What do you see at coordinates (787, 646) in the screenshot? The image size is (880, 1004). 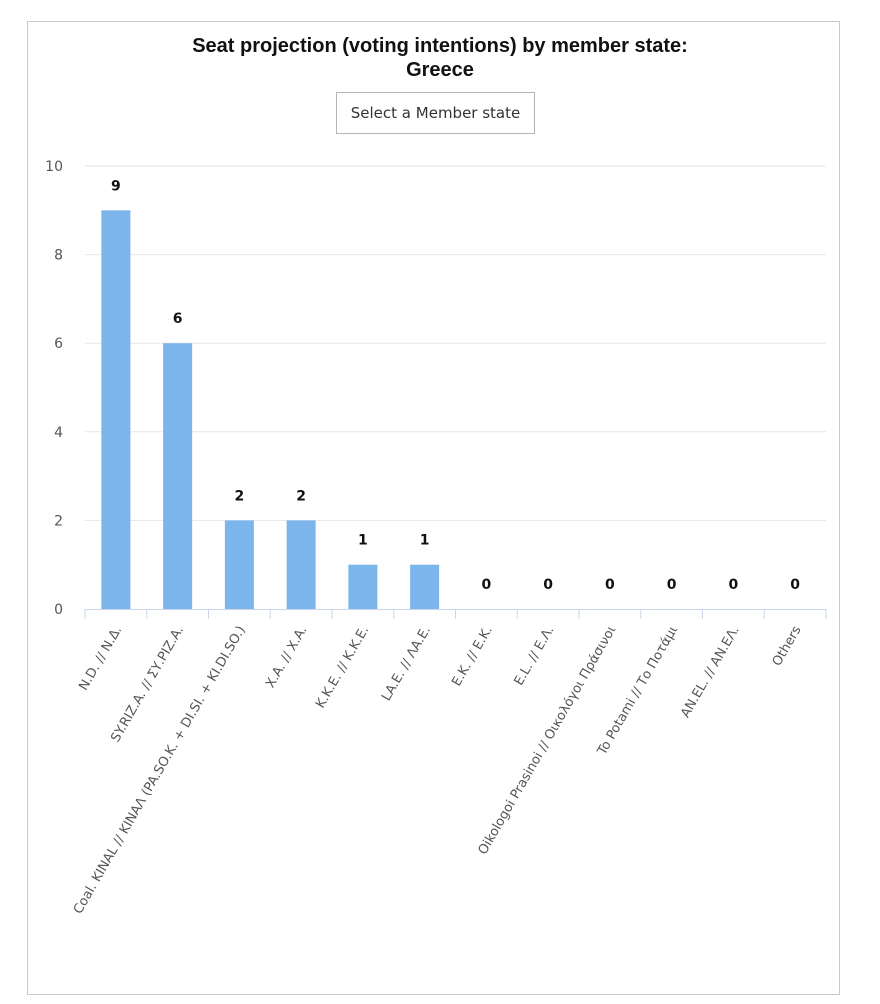 I see `x-category-label: Others` at bounding box center [787, 646].